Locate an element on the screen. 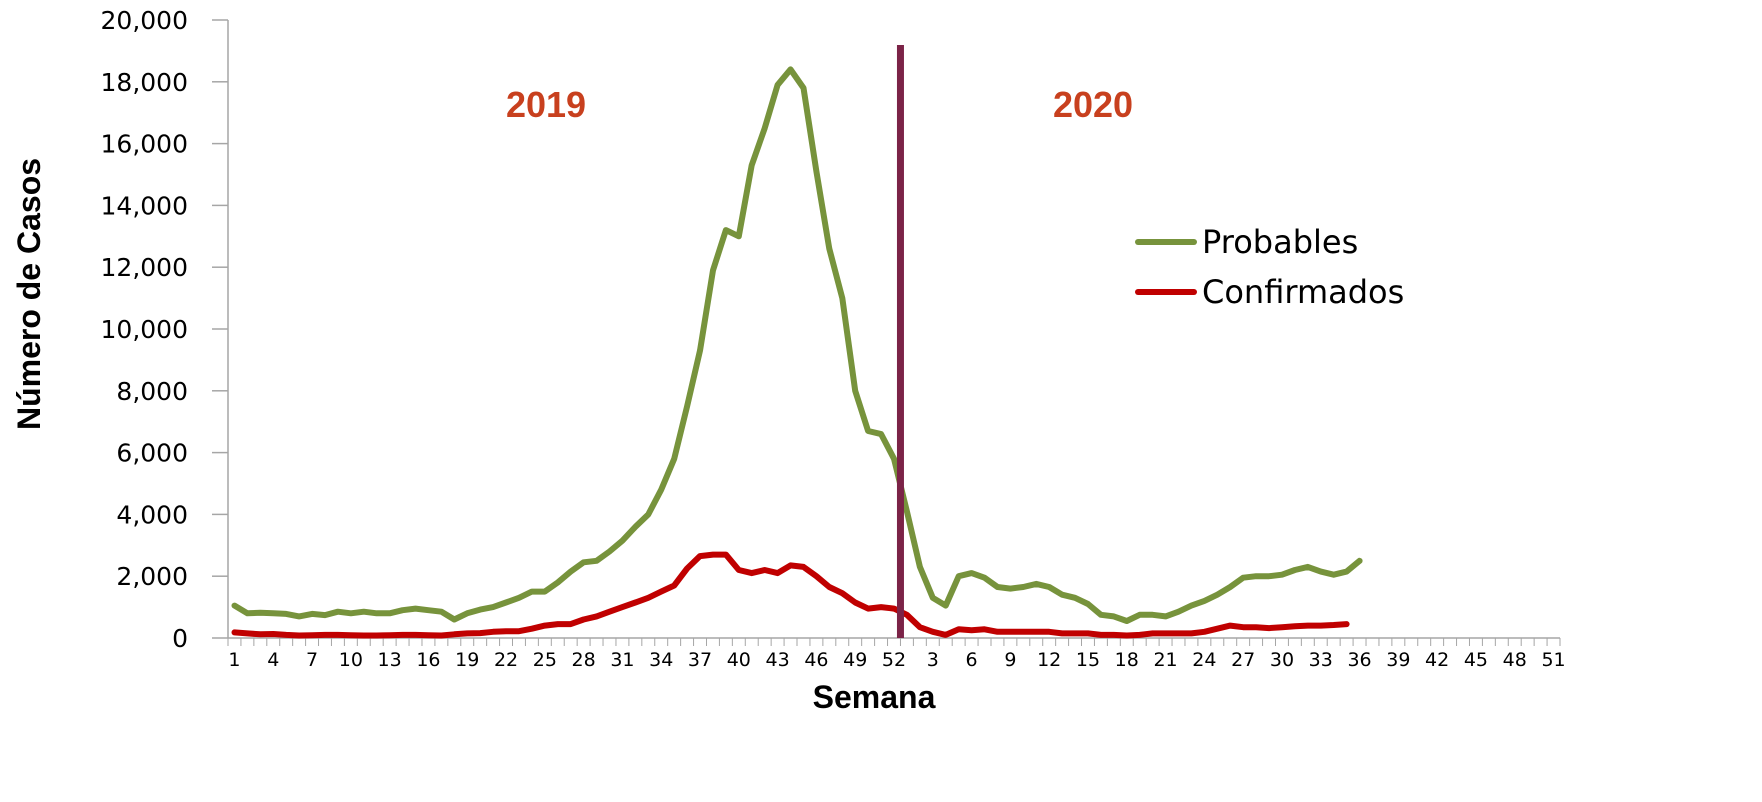  y-tick-label: 12,000 is located at coordinates (144, 267).